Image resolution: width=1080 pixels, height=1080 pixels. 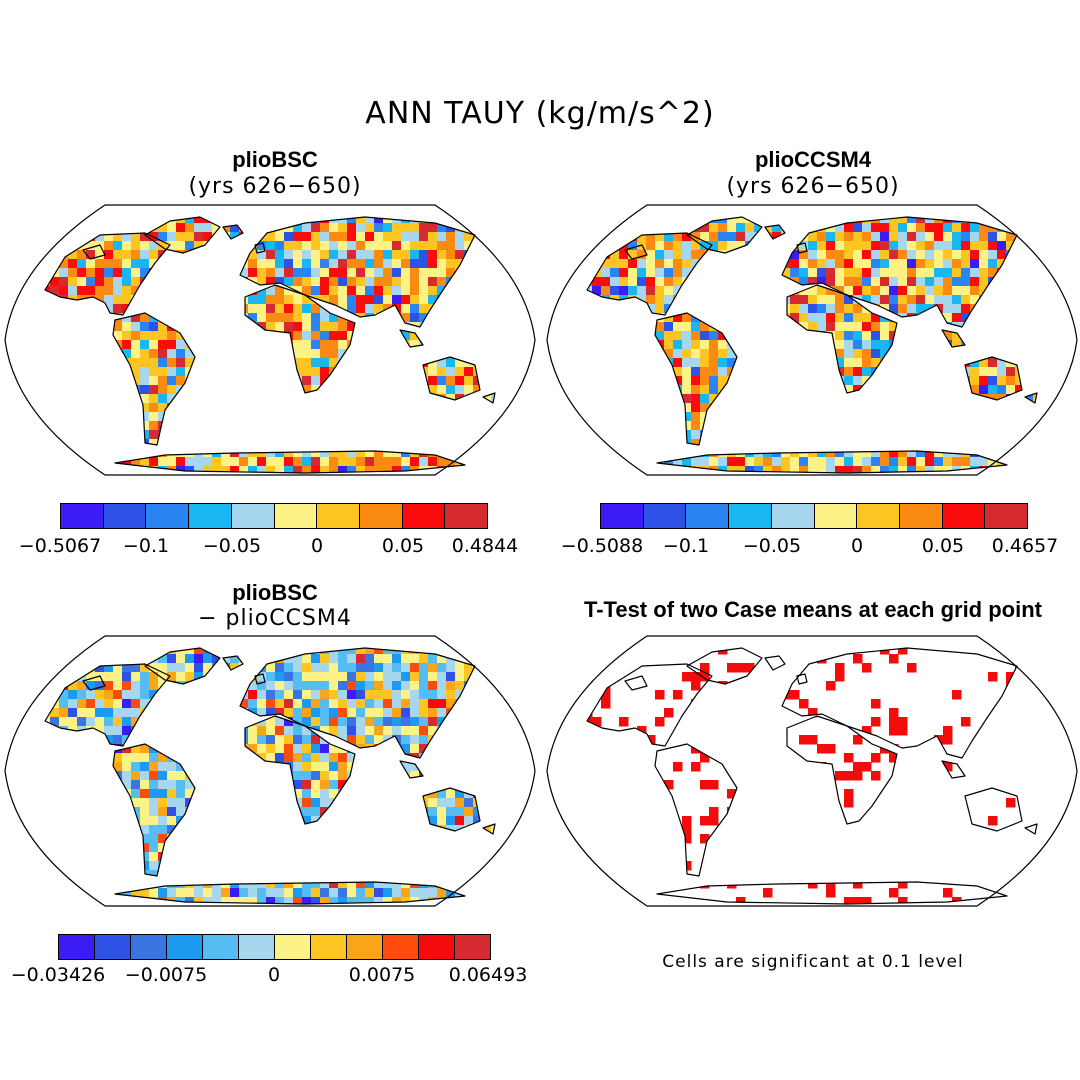 I want to click on colorbar-tick: 0.06493, so click(x=488, y=975).